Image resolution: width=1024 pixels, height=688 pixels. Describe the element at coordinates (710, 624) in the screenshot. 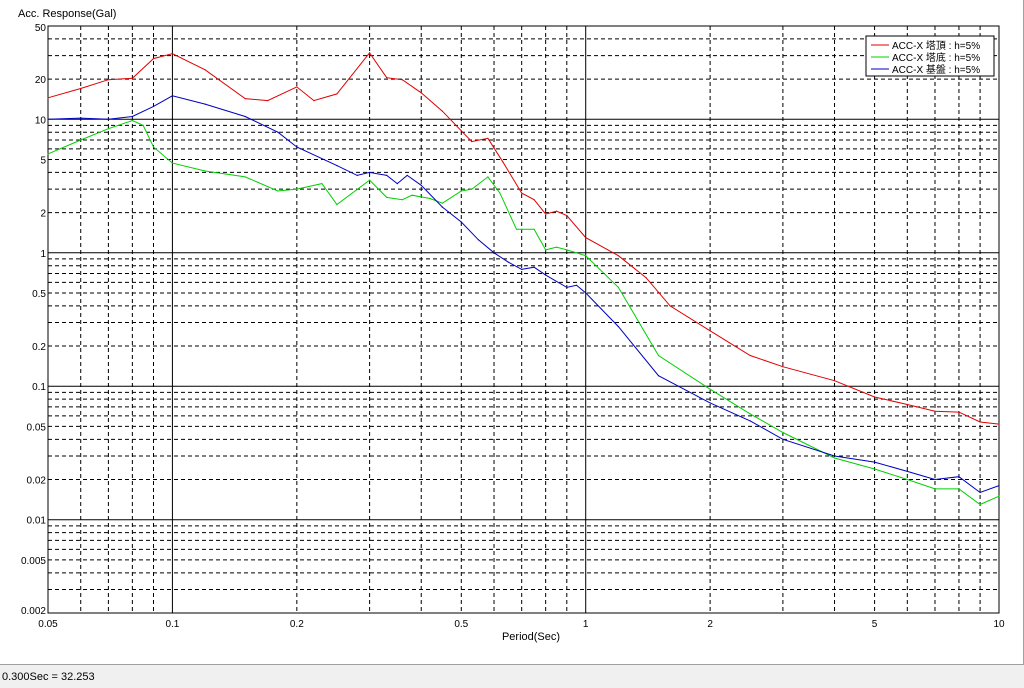

I see `x-tick-label: 2` at that location.